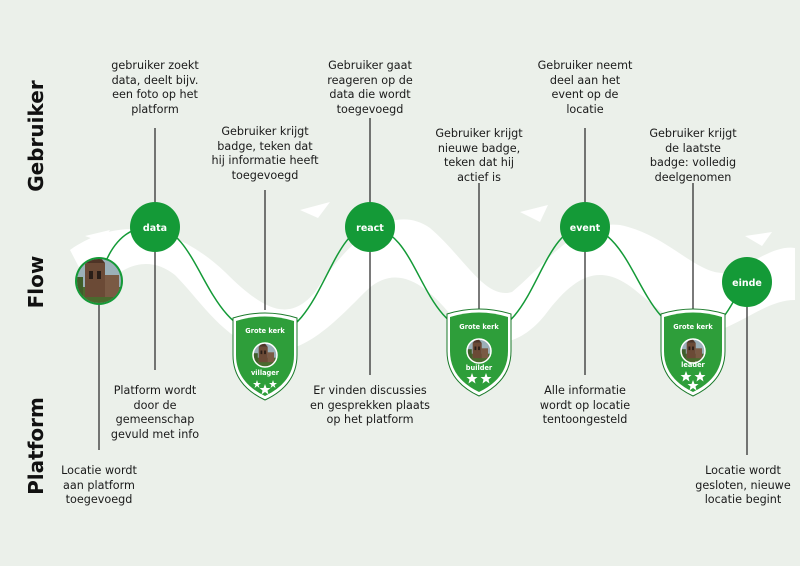  Describe the element at coordinates (479, 368) in the screenshot. I see `badge-builder-level: builder` at that location.